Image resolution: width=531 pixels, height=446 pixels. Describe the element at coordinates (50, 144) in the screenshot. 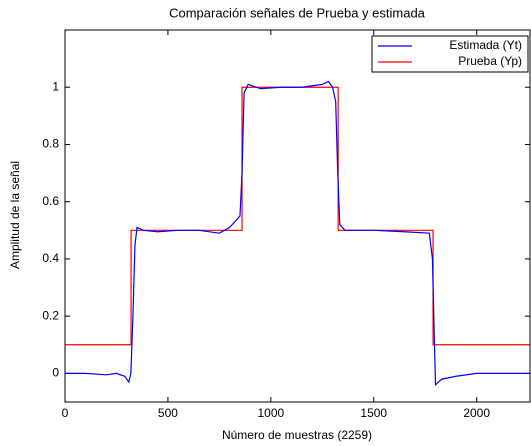

I see `y-tick-label: 0.8` at that location.